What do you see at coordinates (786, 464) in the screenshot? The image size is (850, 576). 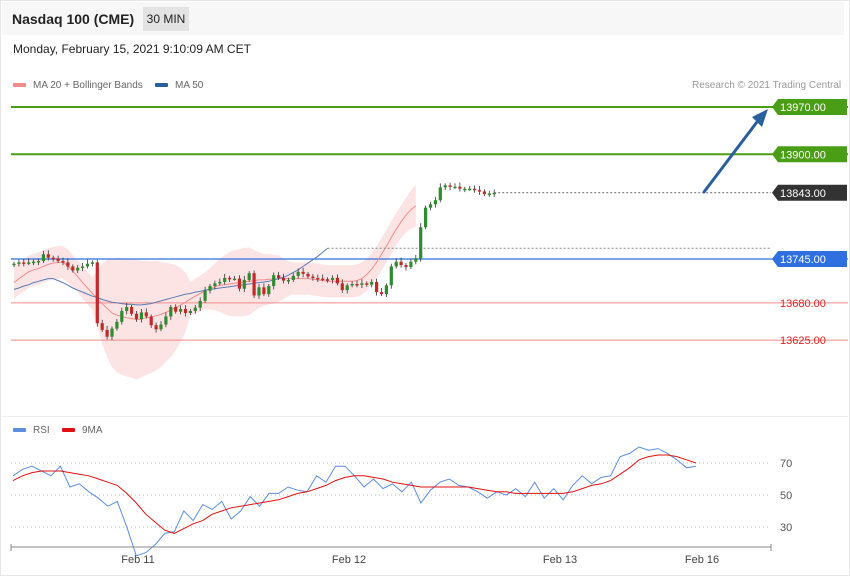 I see `rsi-tick-70: 70` at bounding box center [786, 464].